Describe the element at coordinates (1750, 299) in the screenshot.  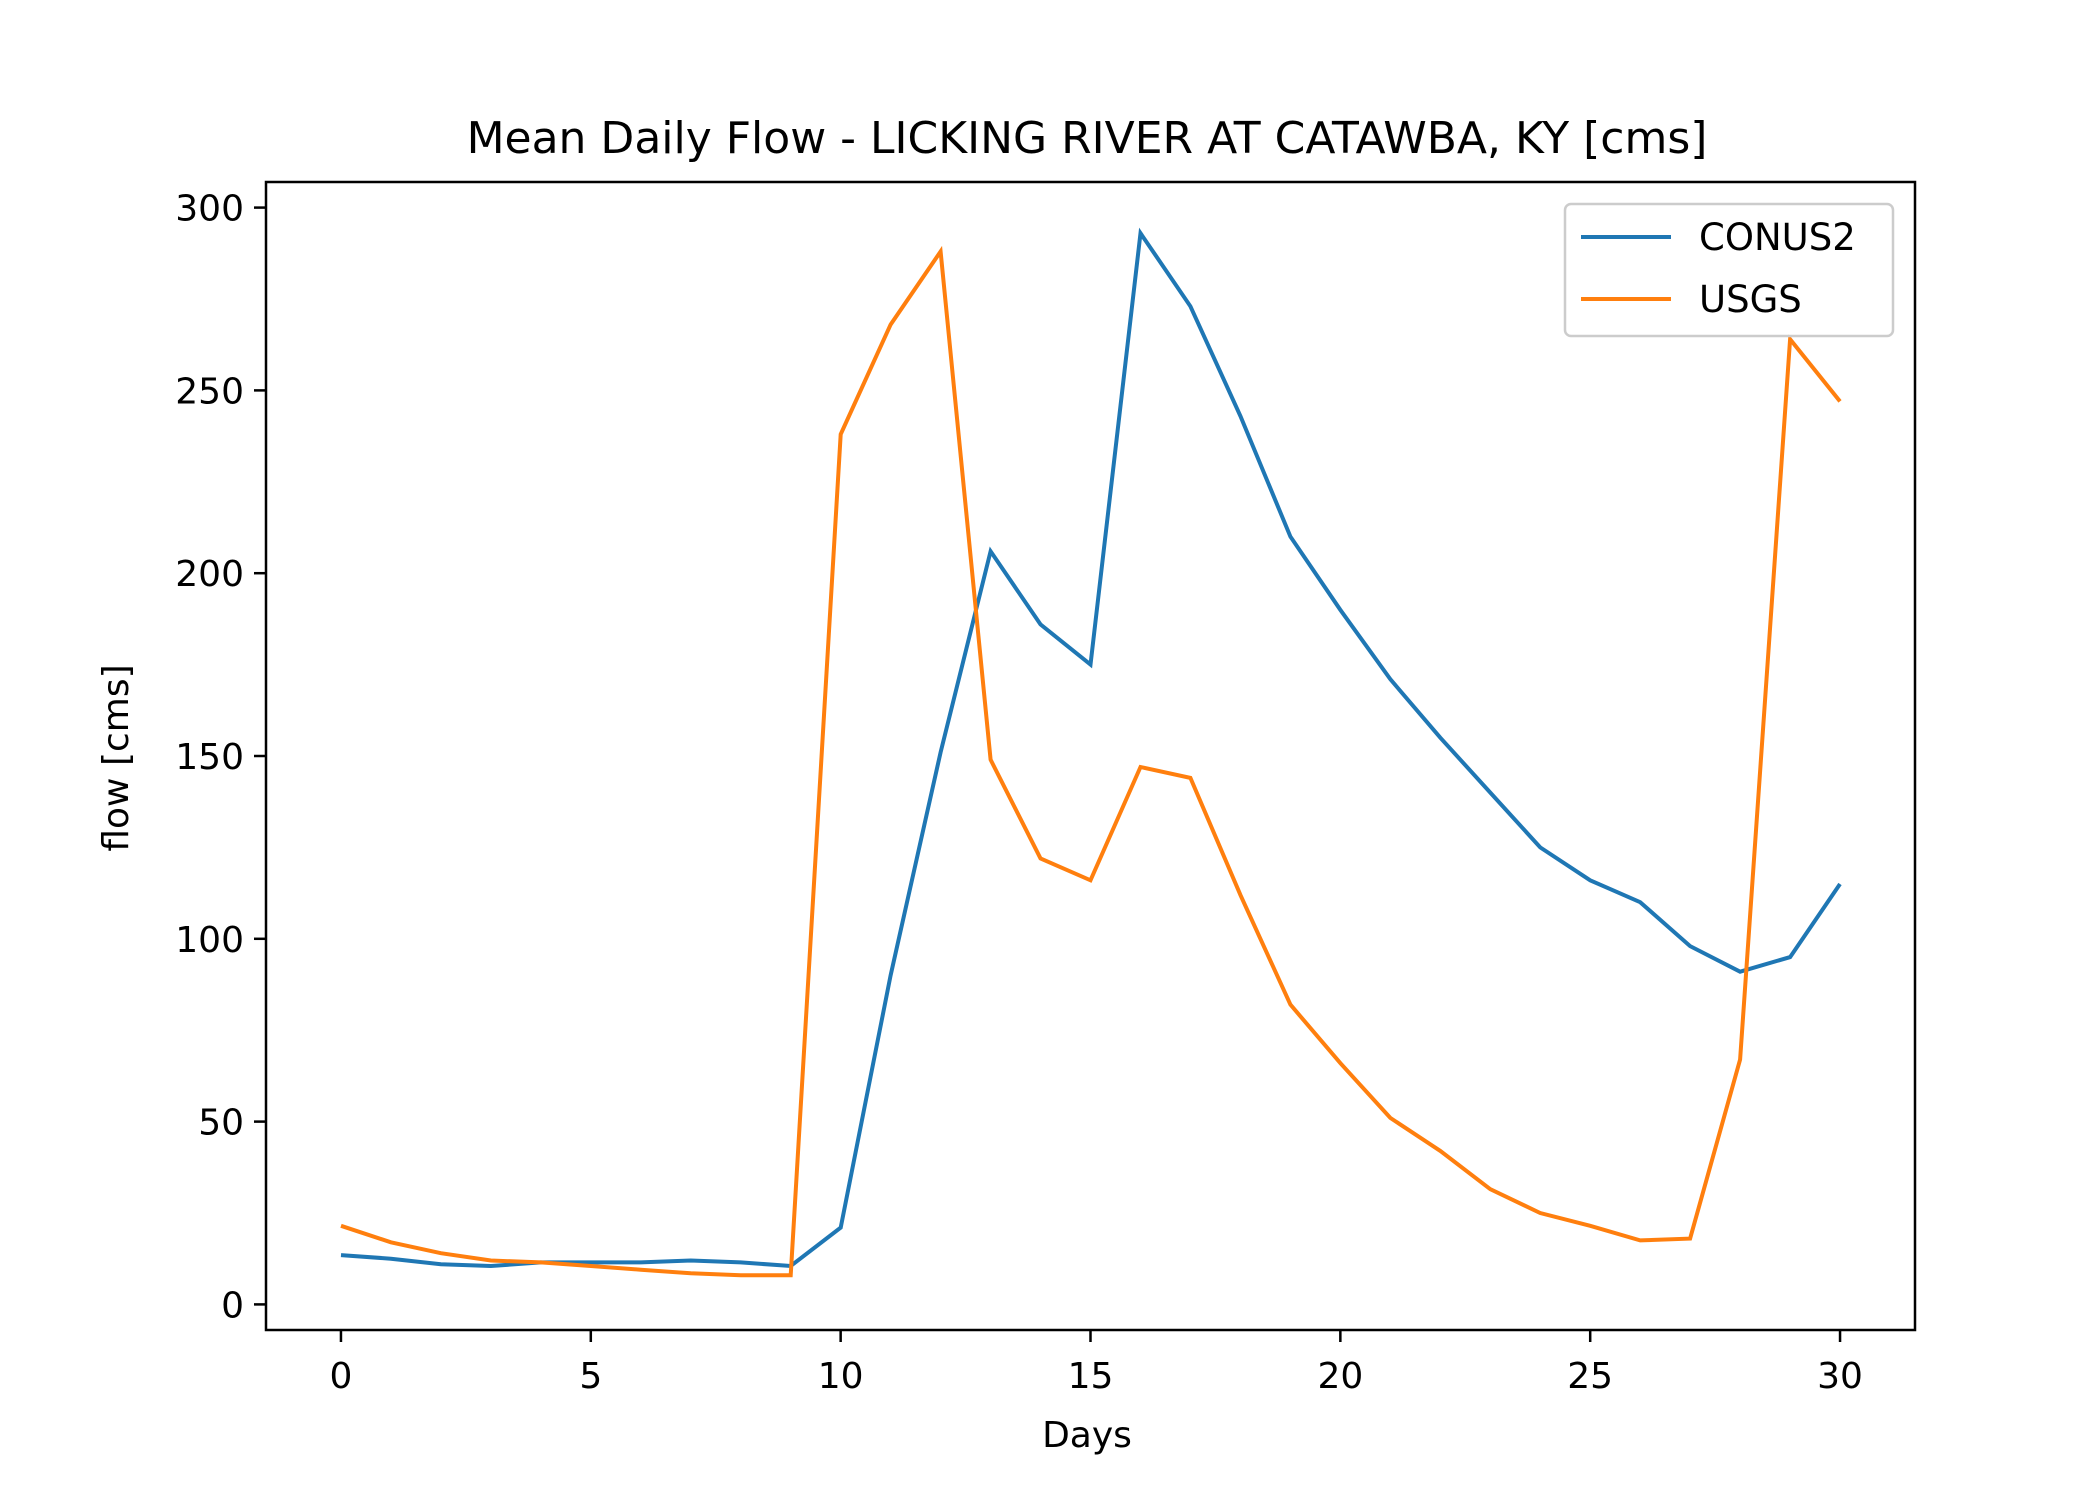
I see `legend-label-usgs: USGS` at that location.